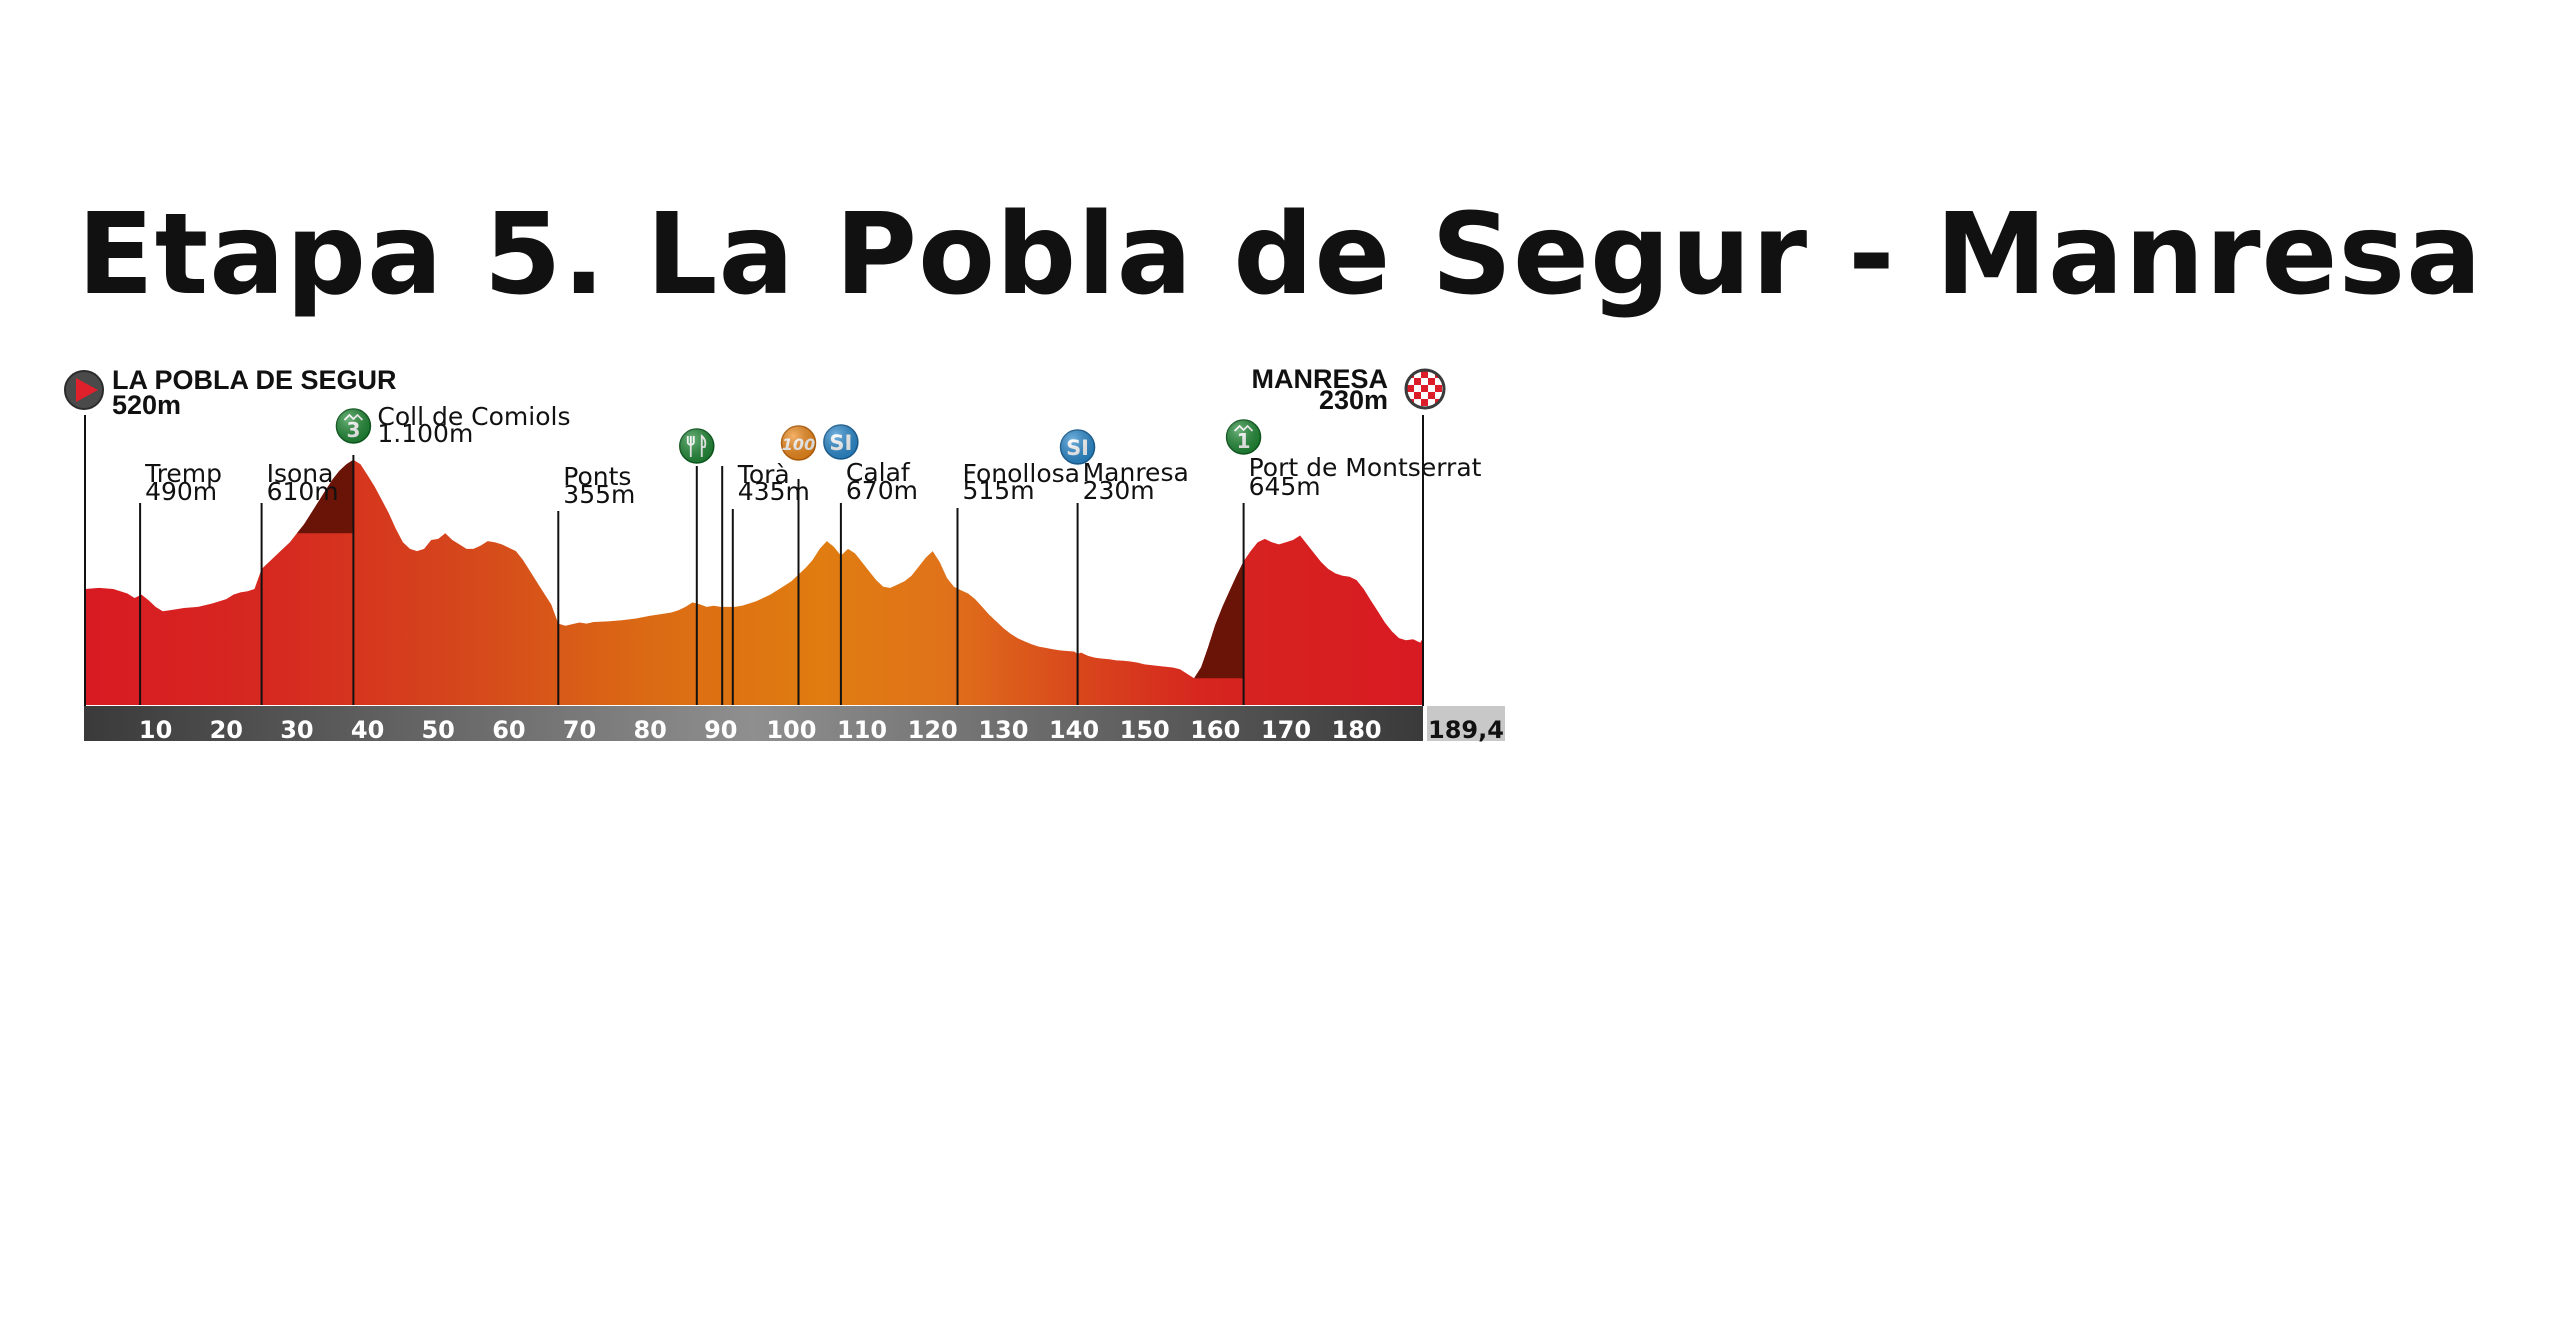 Image resolution: width=2560 pixels, height=1321 pixels. What do you see at coordinates (753, 723) in the screenshot?
I see `distance-axis-bar` at bounding box center [753, 723].